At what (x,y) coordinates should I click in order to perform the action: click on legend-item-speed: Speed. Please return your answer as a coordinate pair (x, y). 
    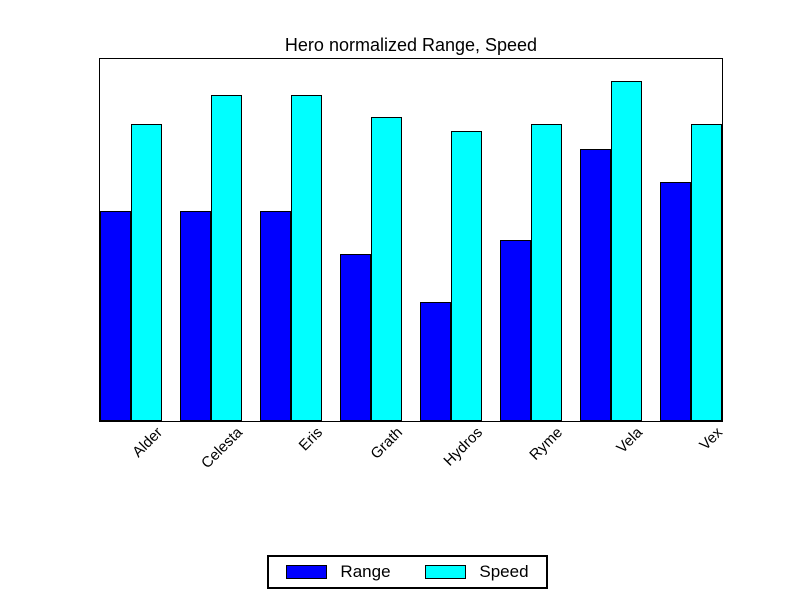
    Looking at the image, I should click on (477, 572).